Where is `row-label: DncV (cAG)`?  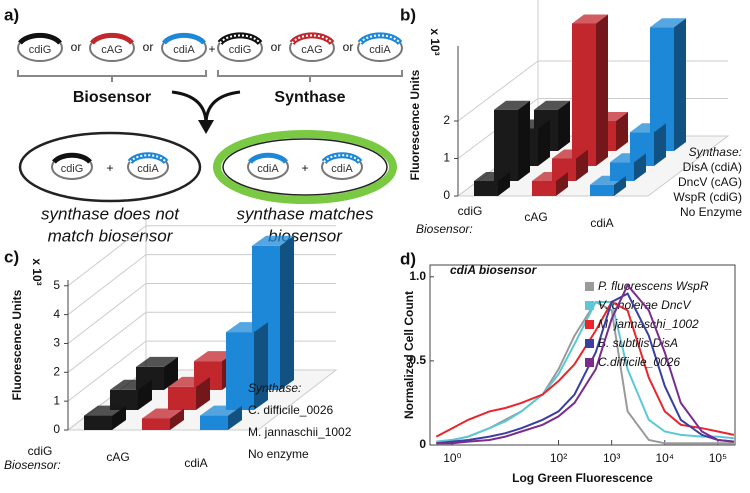
row-label: DncV (cAG) is located at coordinates (710, 182).